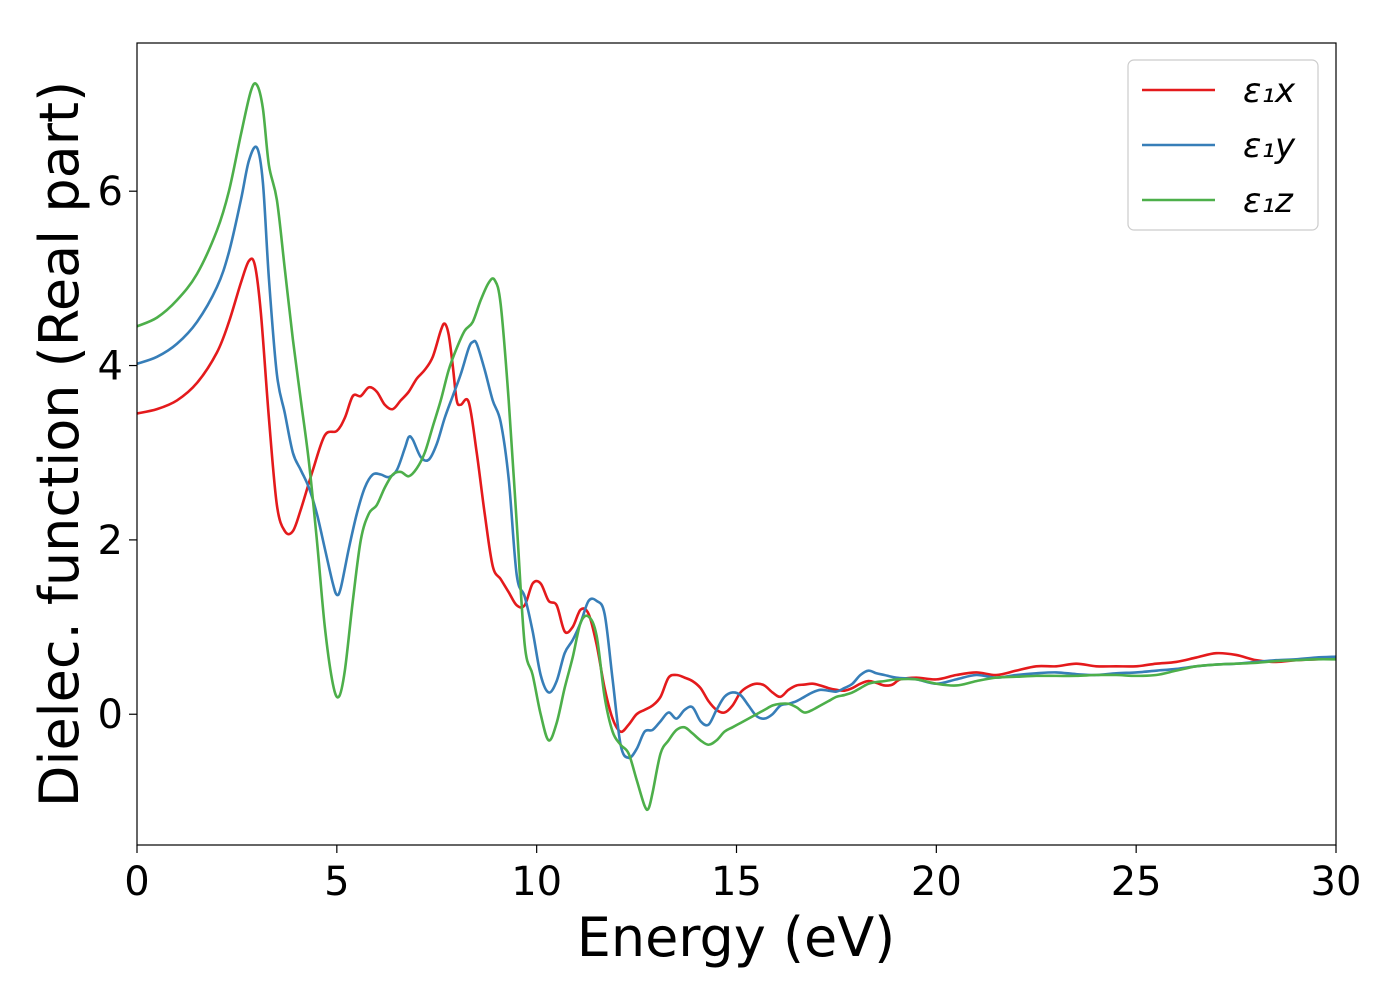 This screenshot has height=1000, width=1400. I want to click on y-tick-label: 6, so click(110, 192).